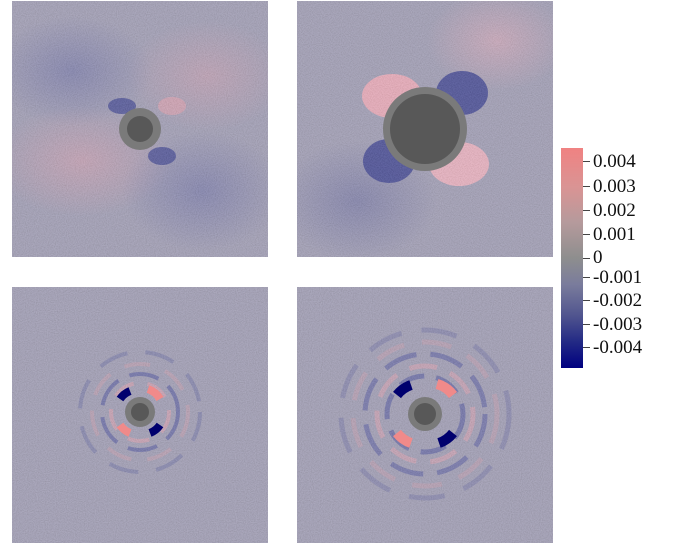  What do you see at coordinates (572, 258) in the screenshot?
I see `colorbar` at bounding box center [572, 258].